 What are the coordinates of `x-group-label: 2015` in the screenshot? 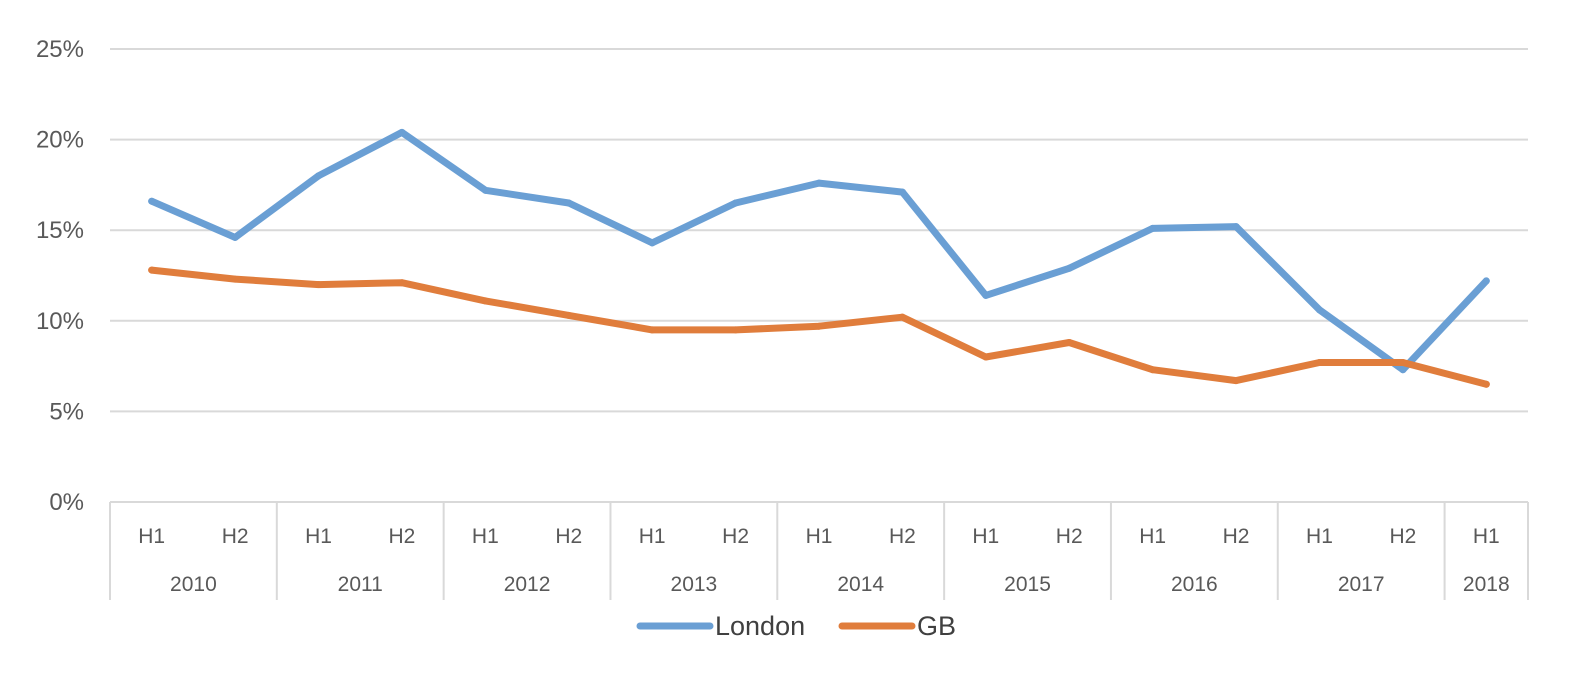 It's located at (1027, 584).